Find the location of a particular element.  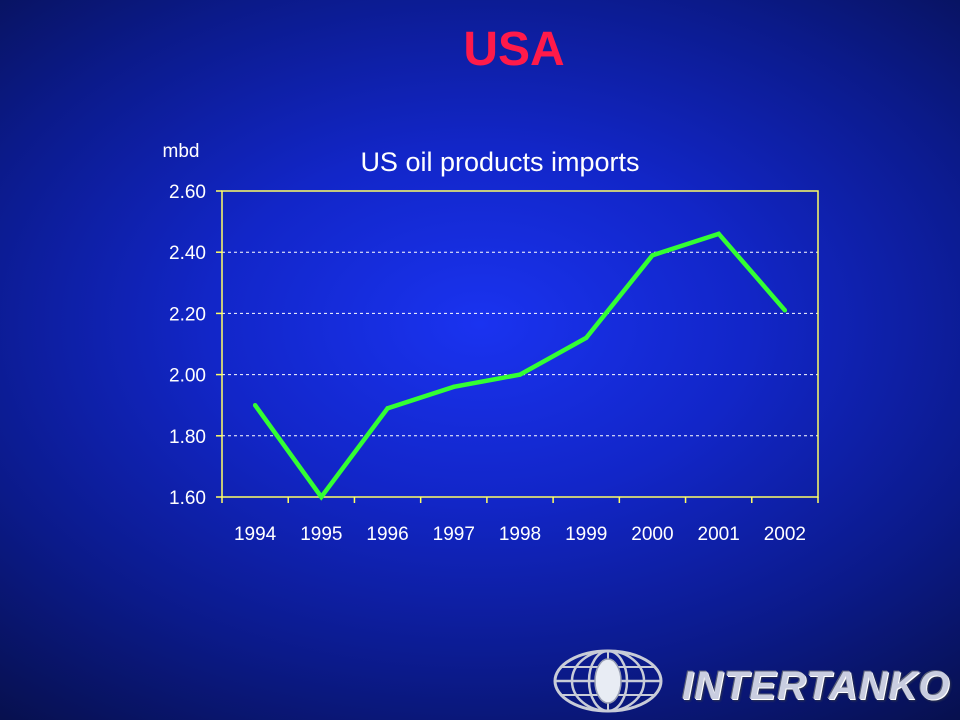

x-tick-label: 1998 is located at coordinates (520, 534).